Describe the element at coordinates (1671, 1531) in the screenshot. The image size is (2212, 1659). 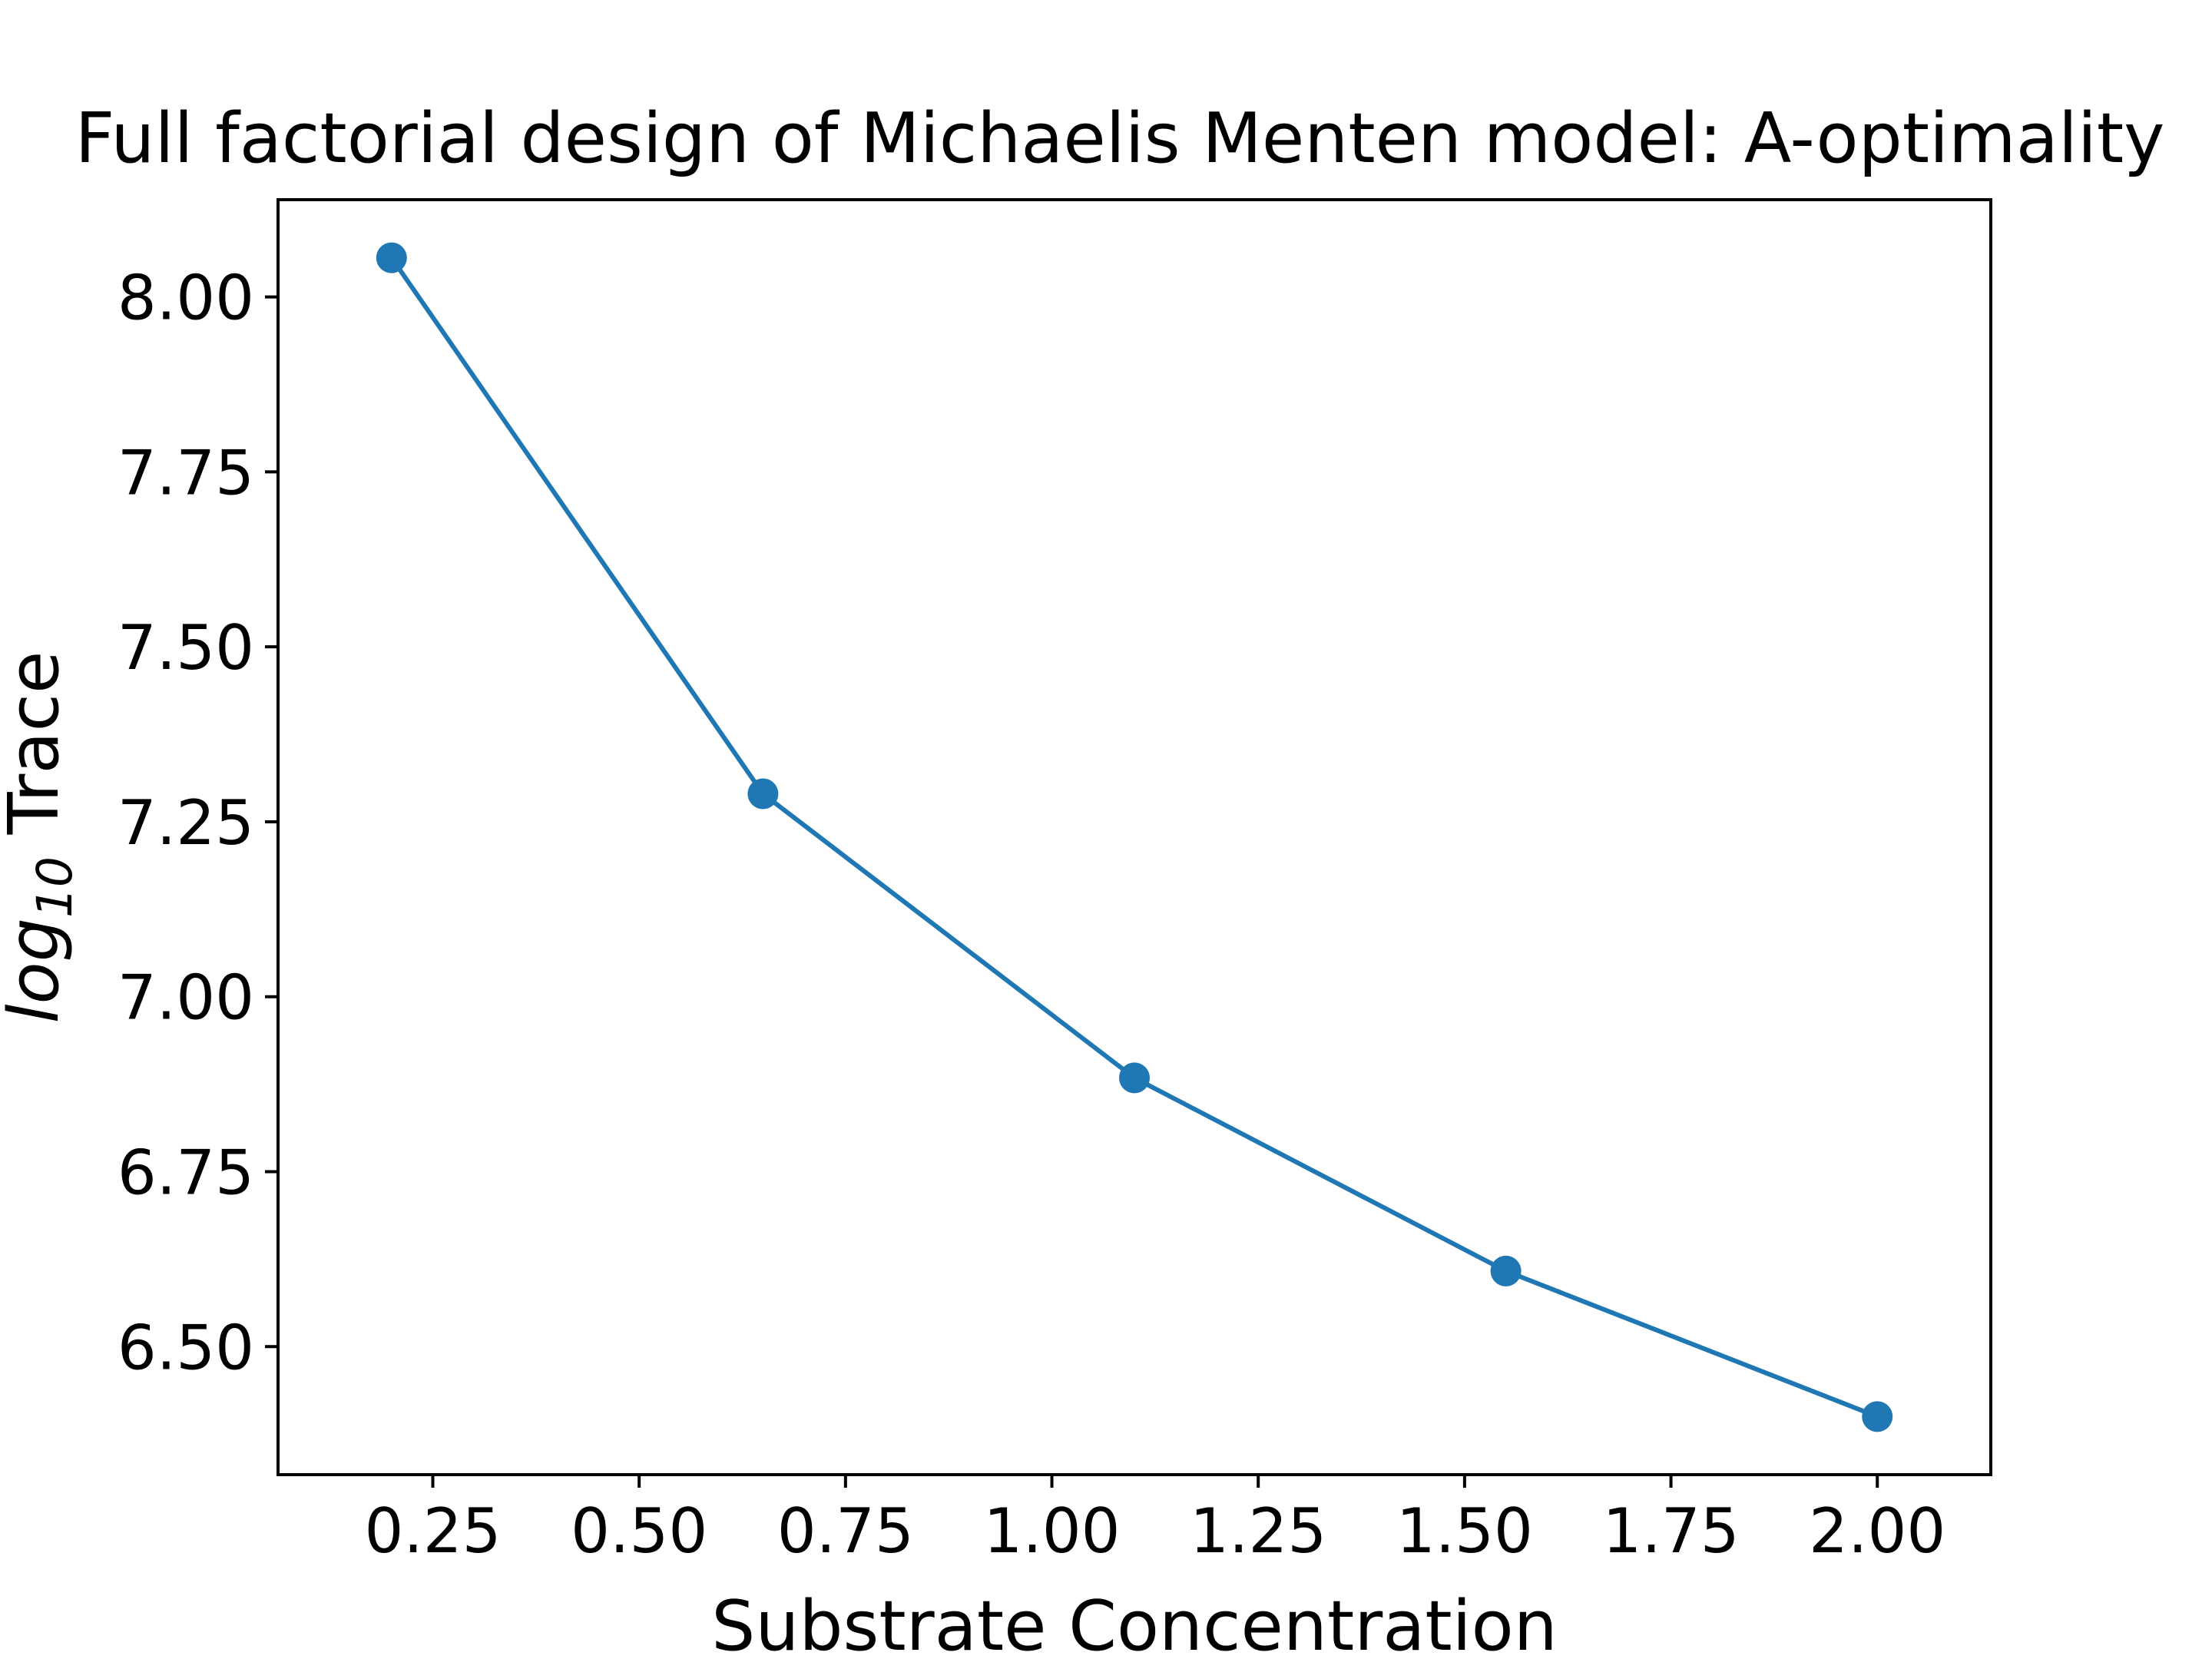
I see `x-tick-label: 1.75` at that location.